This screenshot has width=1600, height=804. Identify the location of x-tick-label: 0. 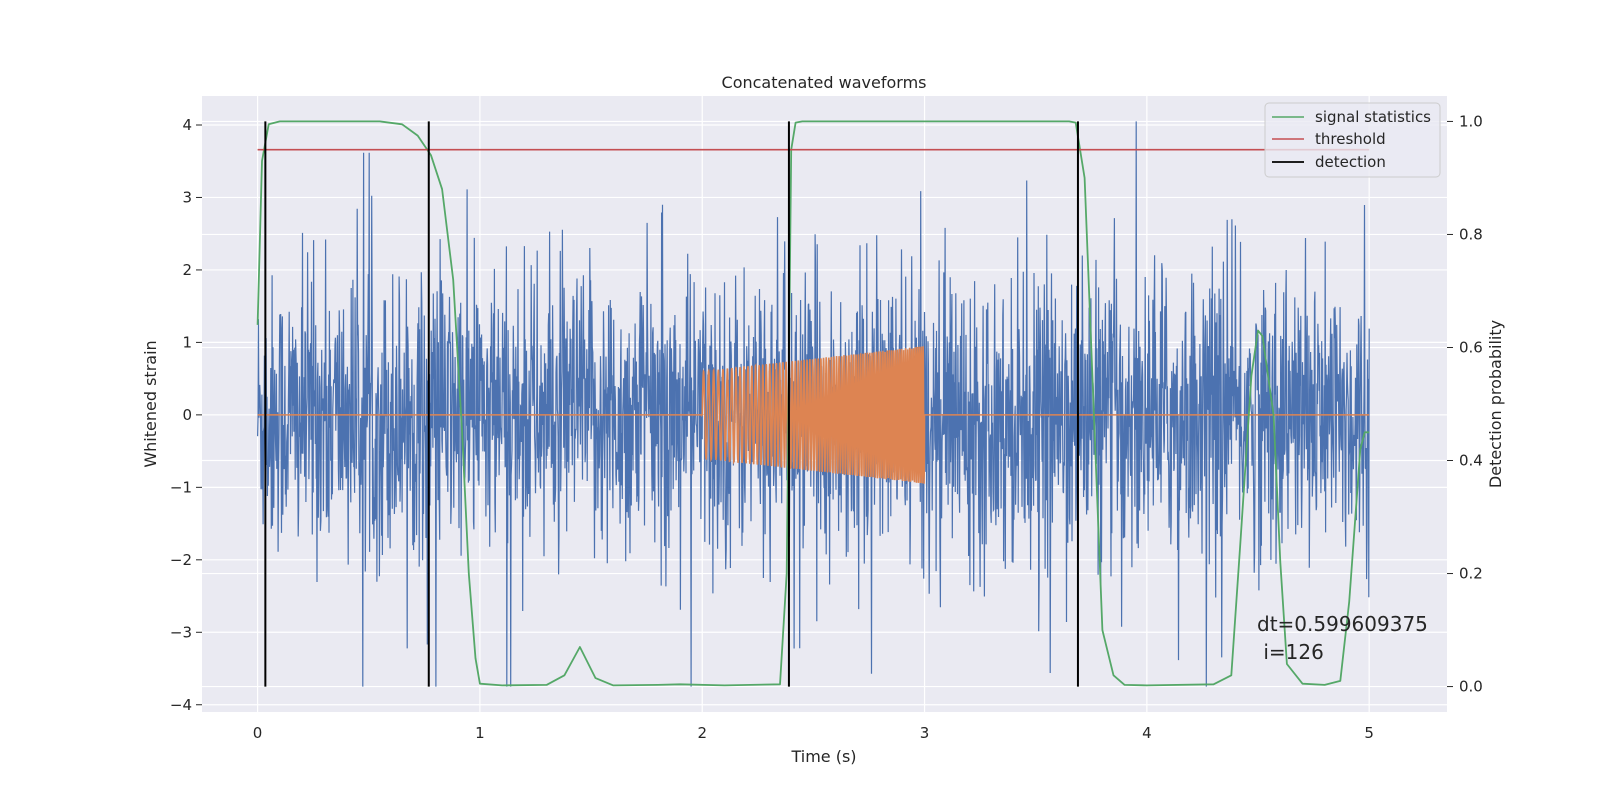
(258, 733).